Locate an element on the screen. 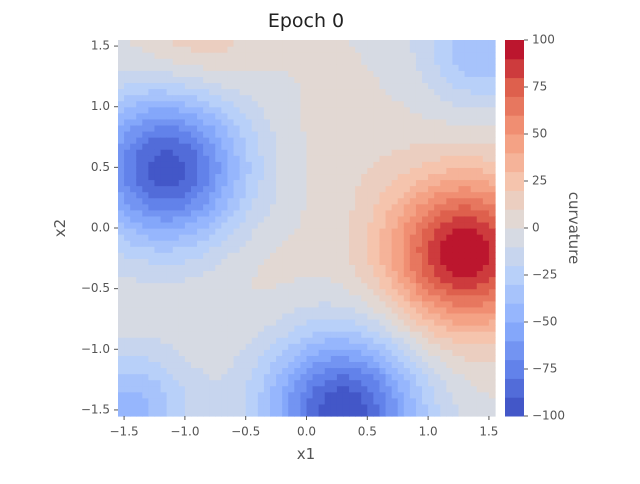 The image size is (640, 484). colorbar-segment is located at coordinates (514, 275).